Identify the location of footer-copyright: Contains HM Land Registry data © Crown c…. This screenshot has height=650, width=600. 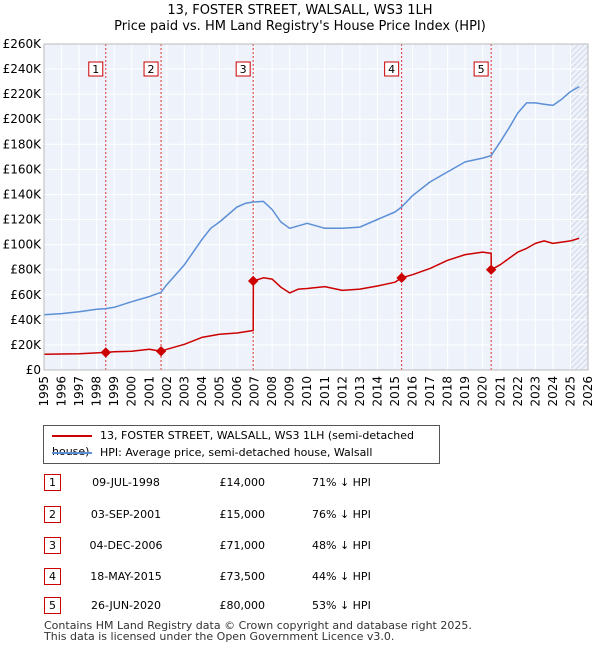
(258, 625).